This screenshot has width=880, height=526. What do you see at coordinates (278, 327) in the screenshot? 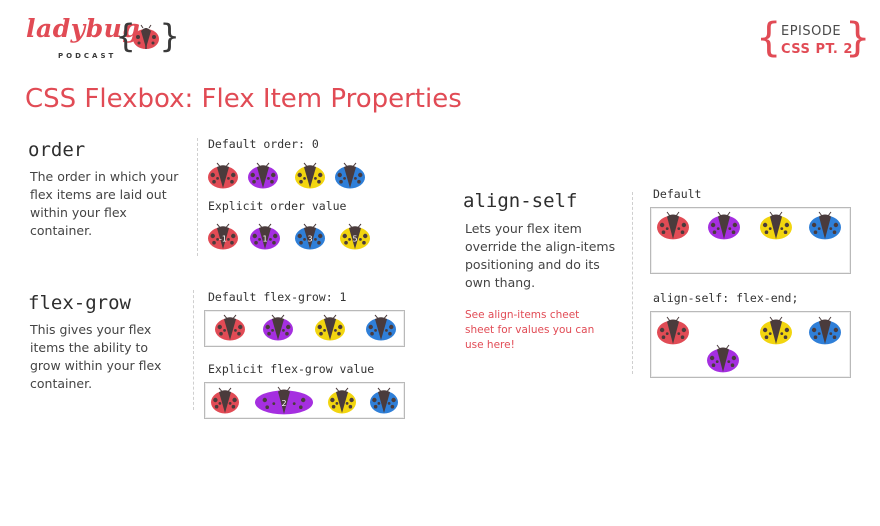
I see `flex-grow-default-purple-ladybug-icon` at bounding box center [278, 327].